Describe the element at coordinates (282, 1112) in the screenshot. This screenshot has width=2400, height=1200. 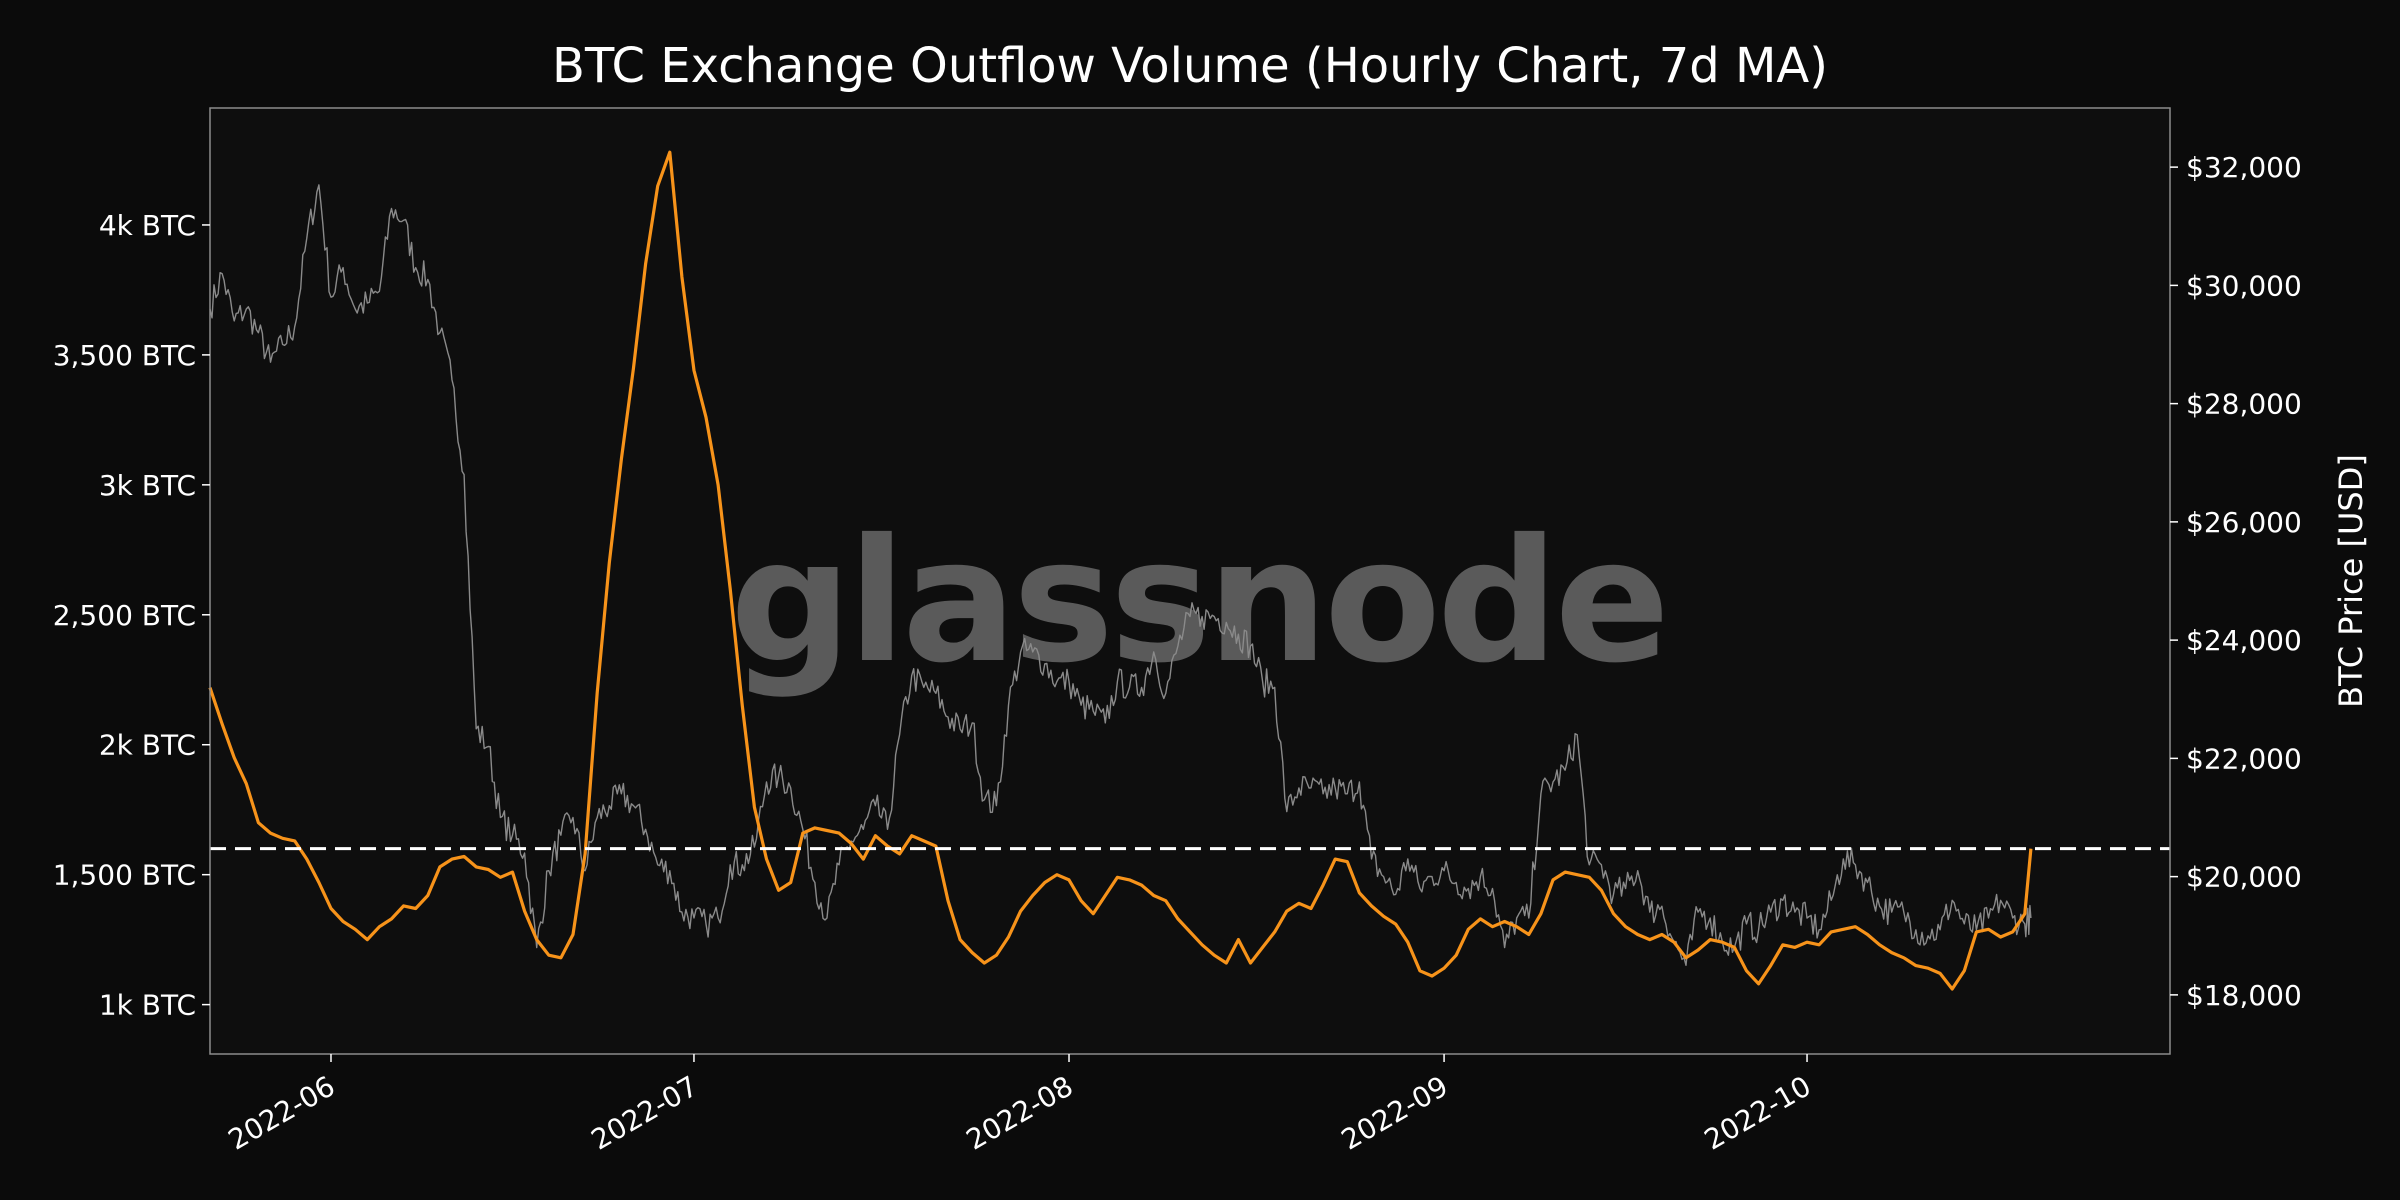
I see `x-tick-label: 2022-06` at that location.